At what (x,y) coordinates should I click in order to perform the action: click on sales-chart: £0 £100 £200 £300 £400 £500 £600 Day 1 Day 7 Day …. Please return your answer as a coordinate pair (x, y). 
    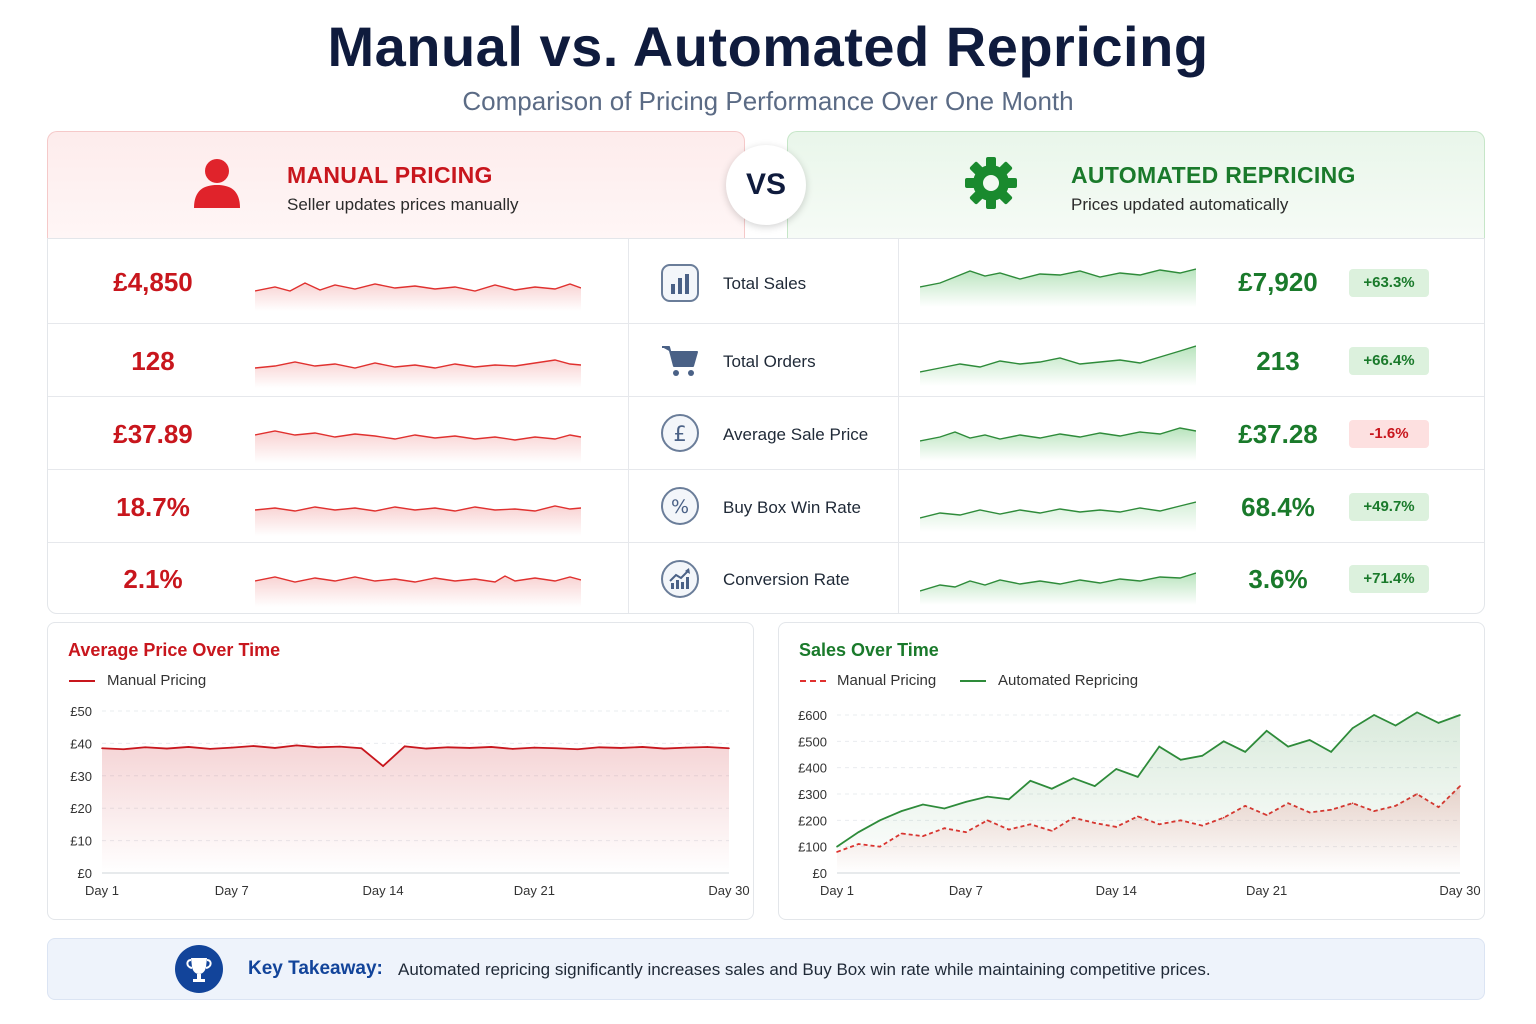
    Looking at the image, I should click on (1139, 803).